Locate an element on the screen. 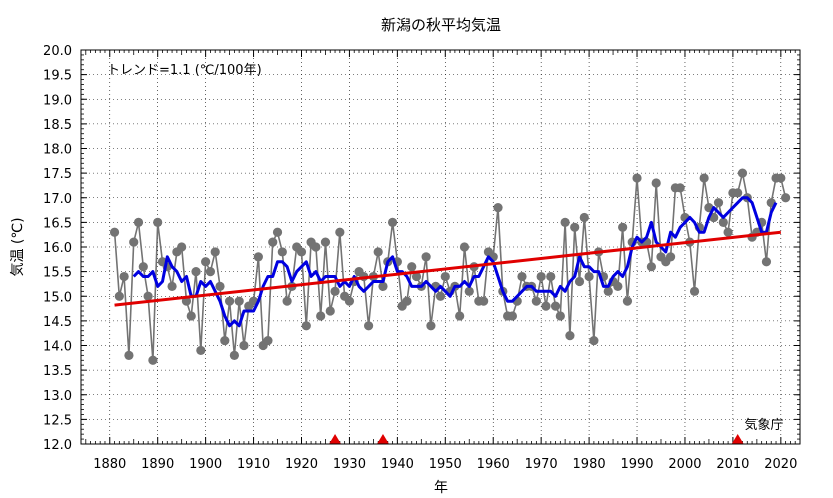  y-tick-label: 15.0 is located at coordinates (57, 297).